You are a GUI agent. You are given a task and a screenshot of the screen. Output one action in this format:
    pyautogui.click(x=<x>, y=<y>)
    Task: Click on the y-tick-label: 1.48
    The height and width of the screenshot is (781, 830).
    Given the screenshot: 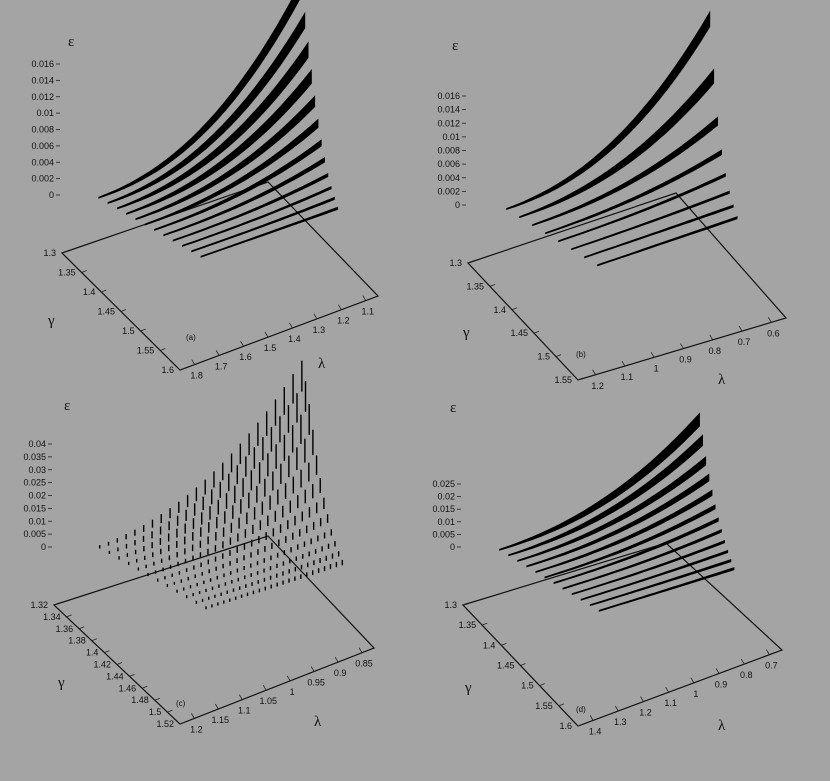 What is the action you would take?
    pyautogui.click(x=140, y=700)
    